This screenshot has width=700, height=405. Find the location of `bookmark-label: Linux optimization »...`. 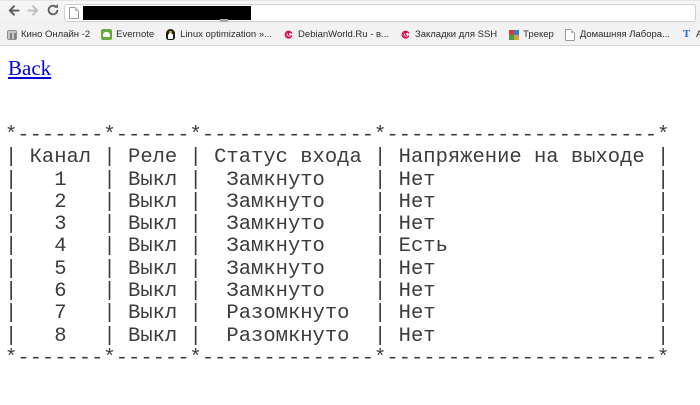

bookmark-label: Linux optimization »... is located at coordinates (226, 34).